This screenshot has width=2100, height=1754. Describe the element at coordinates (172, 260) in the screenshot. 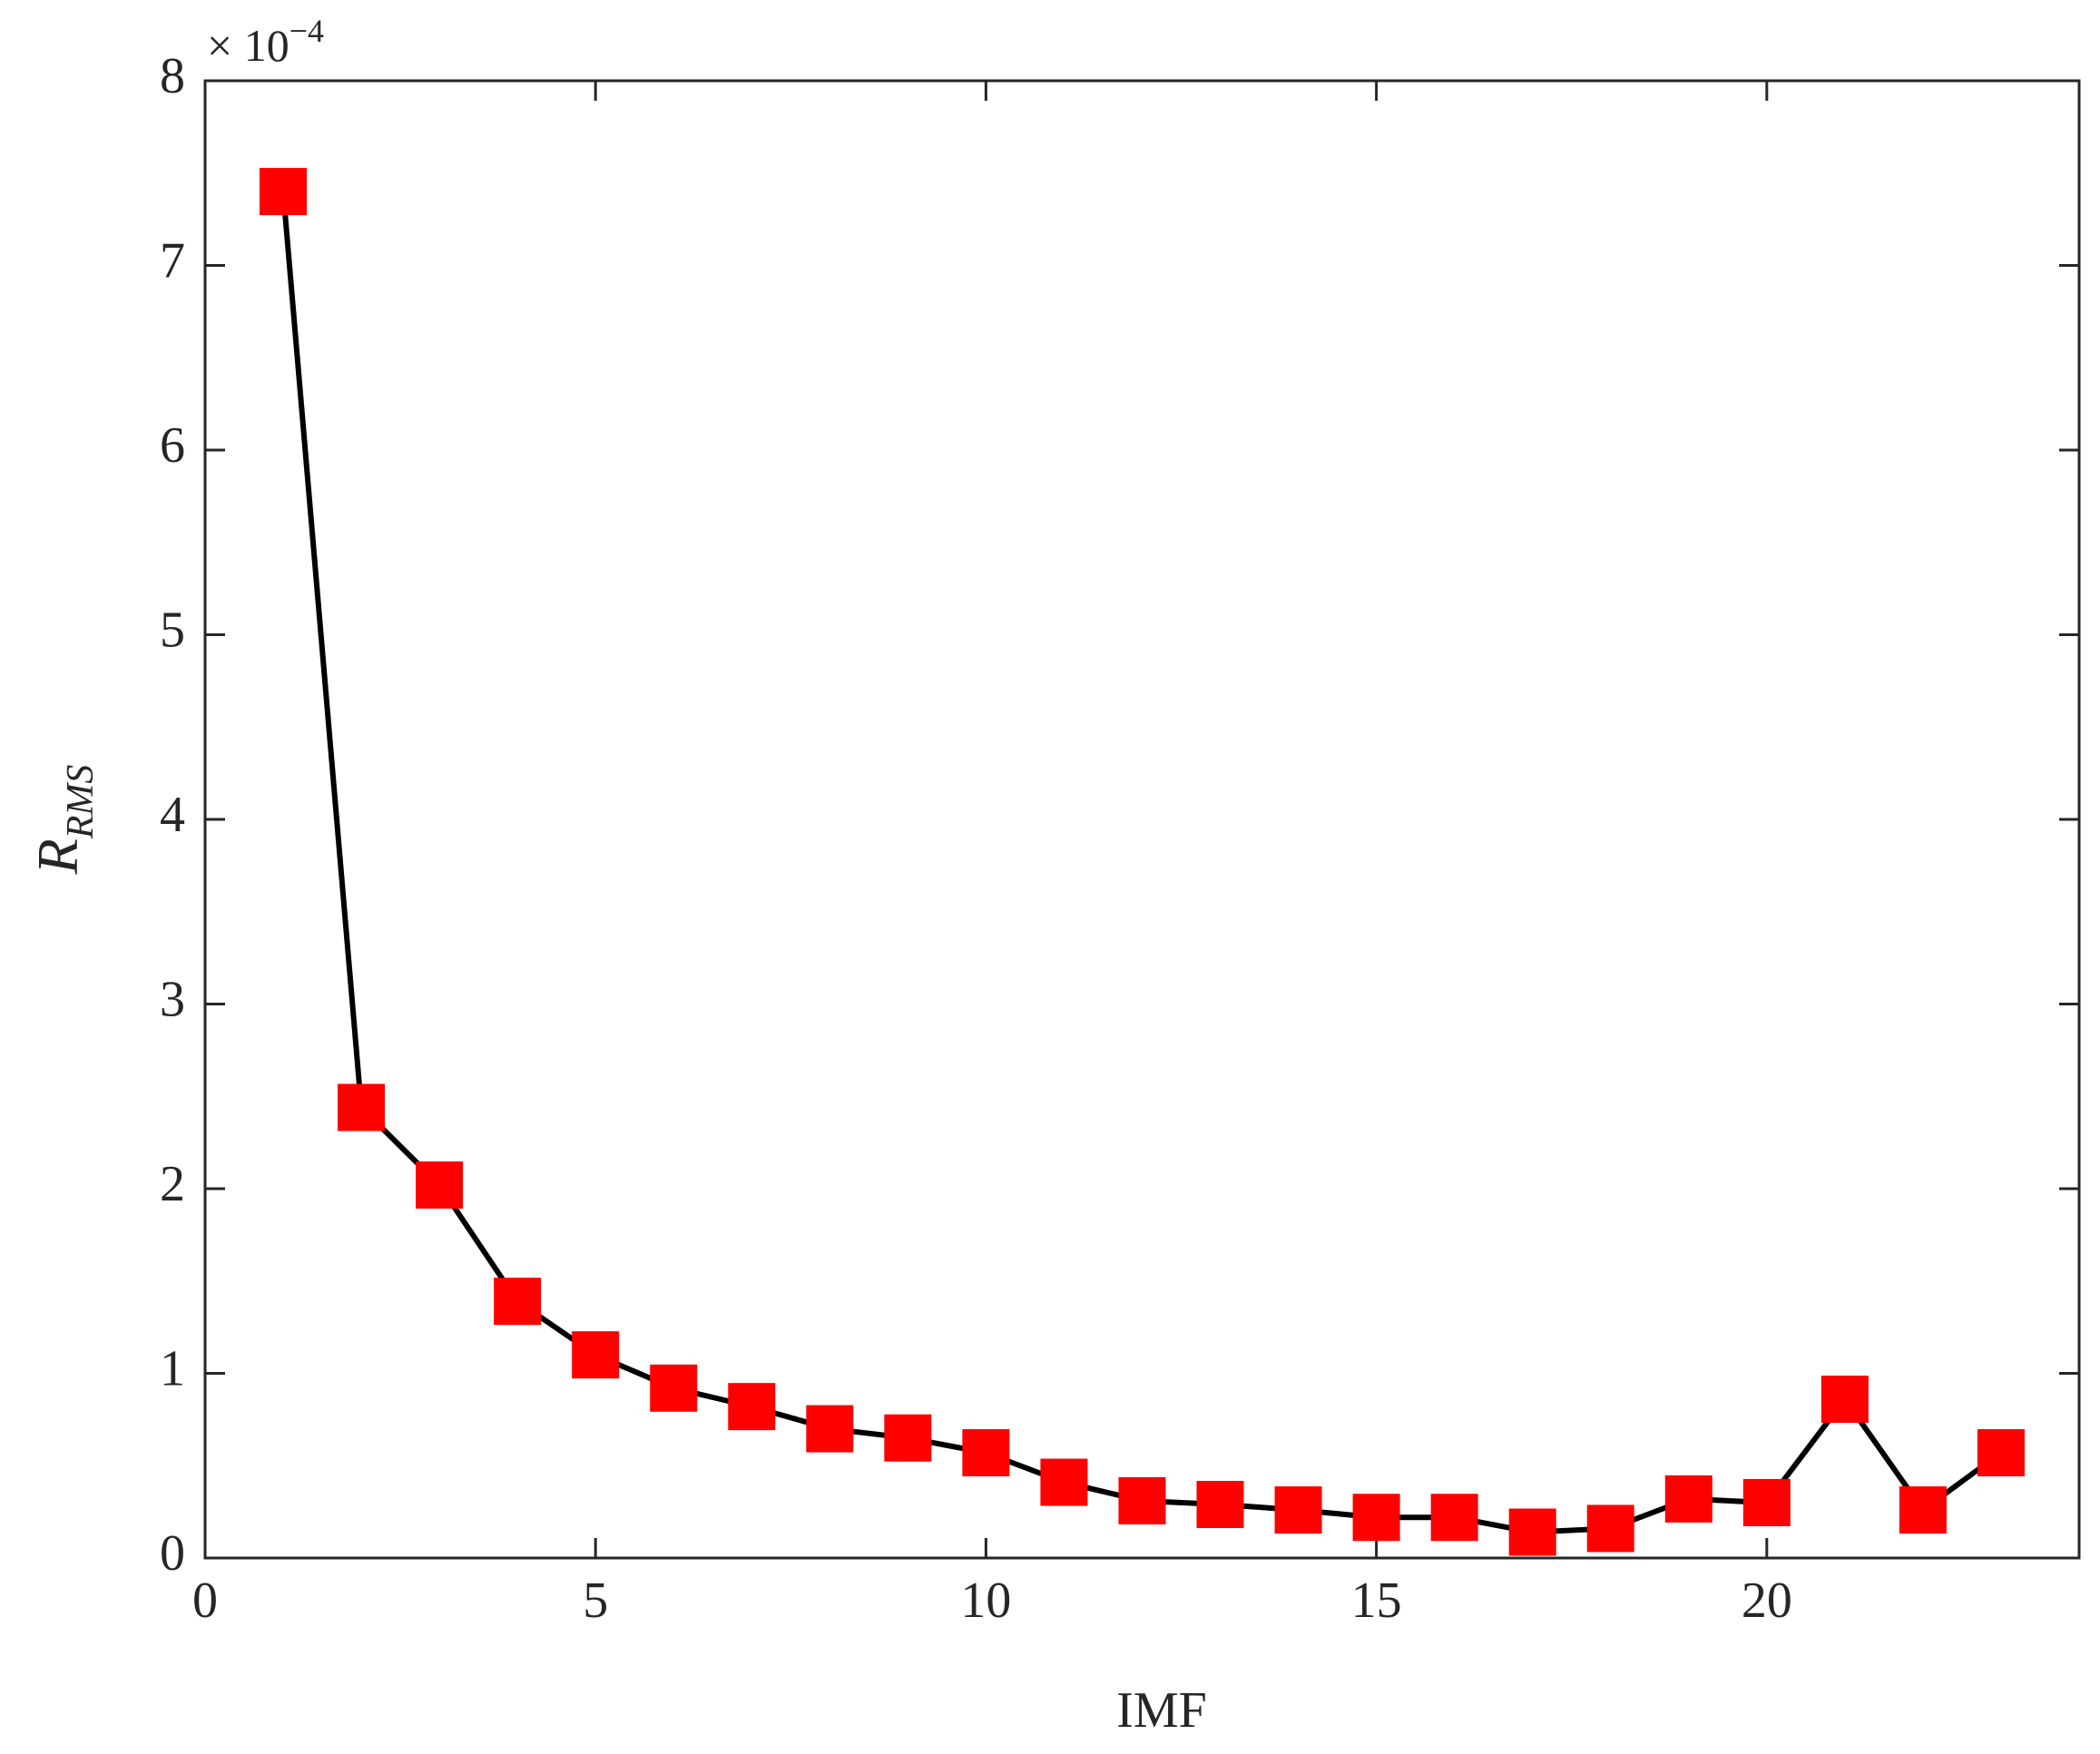

I see `y-tick-label: 7` at that location.